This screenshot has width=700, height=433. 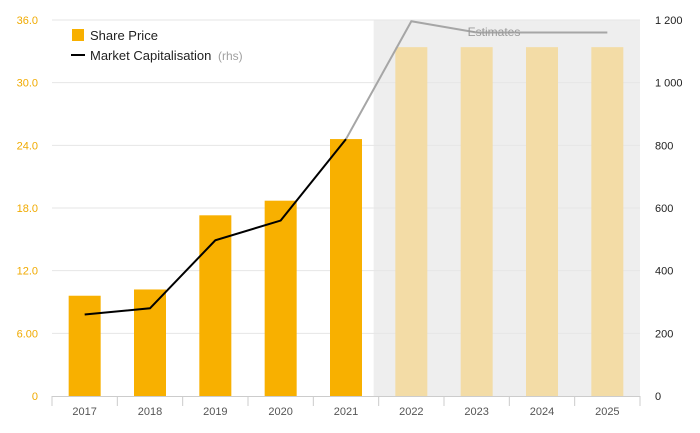 I want to click on left-tick-label: 18.0, so click(x=27, y=209).